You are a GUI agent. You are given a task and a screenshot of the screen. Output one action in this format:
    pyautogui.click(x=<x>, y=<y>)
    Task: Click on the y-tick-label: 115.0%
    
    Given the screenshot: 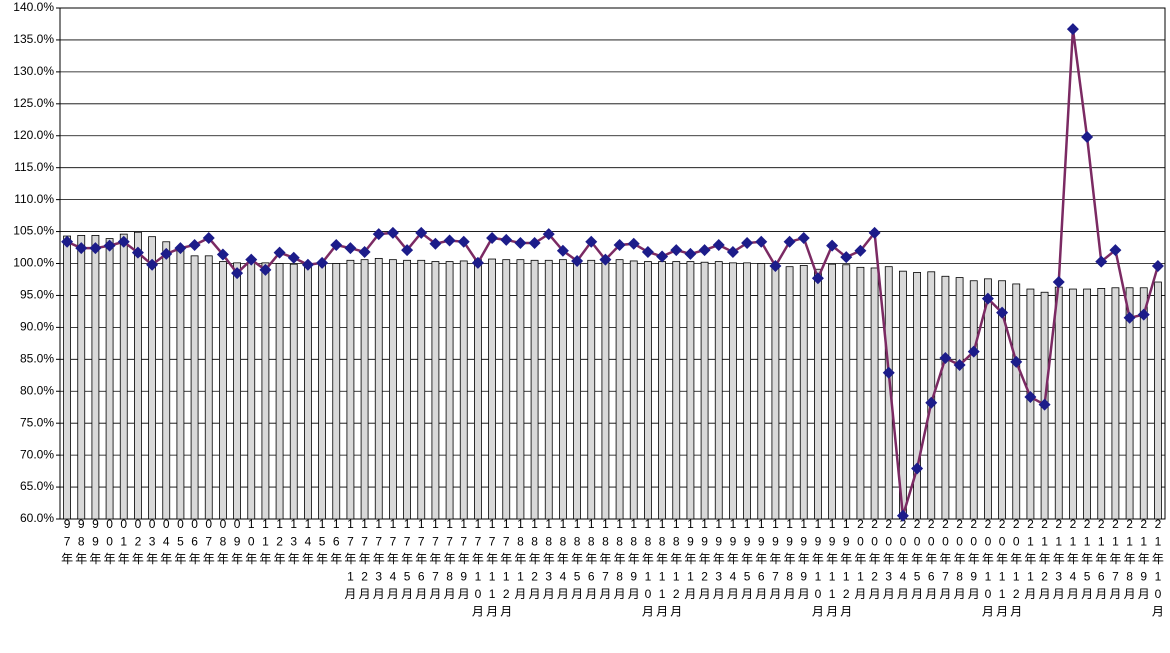 What is the action you would take?
    pyautogui.click(x=34, y=167)
    